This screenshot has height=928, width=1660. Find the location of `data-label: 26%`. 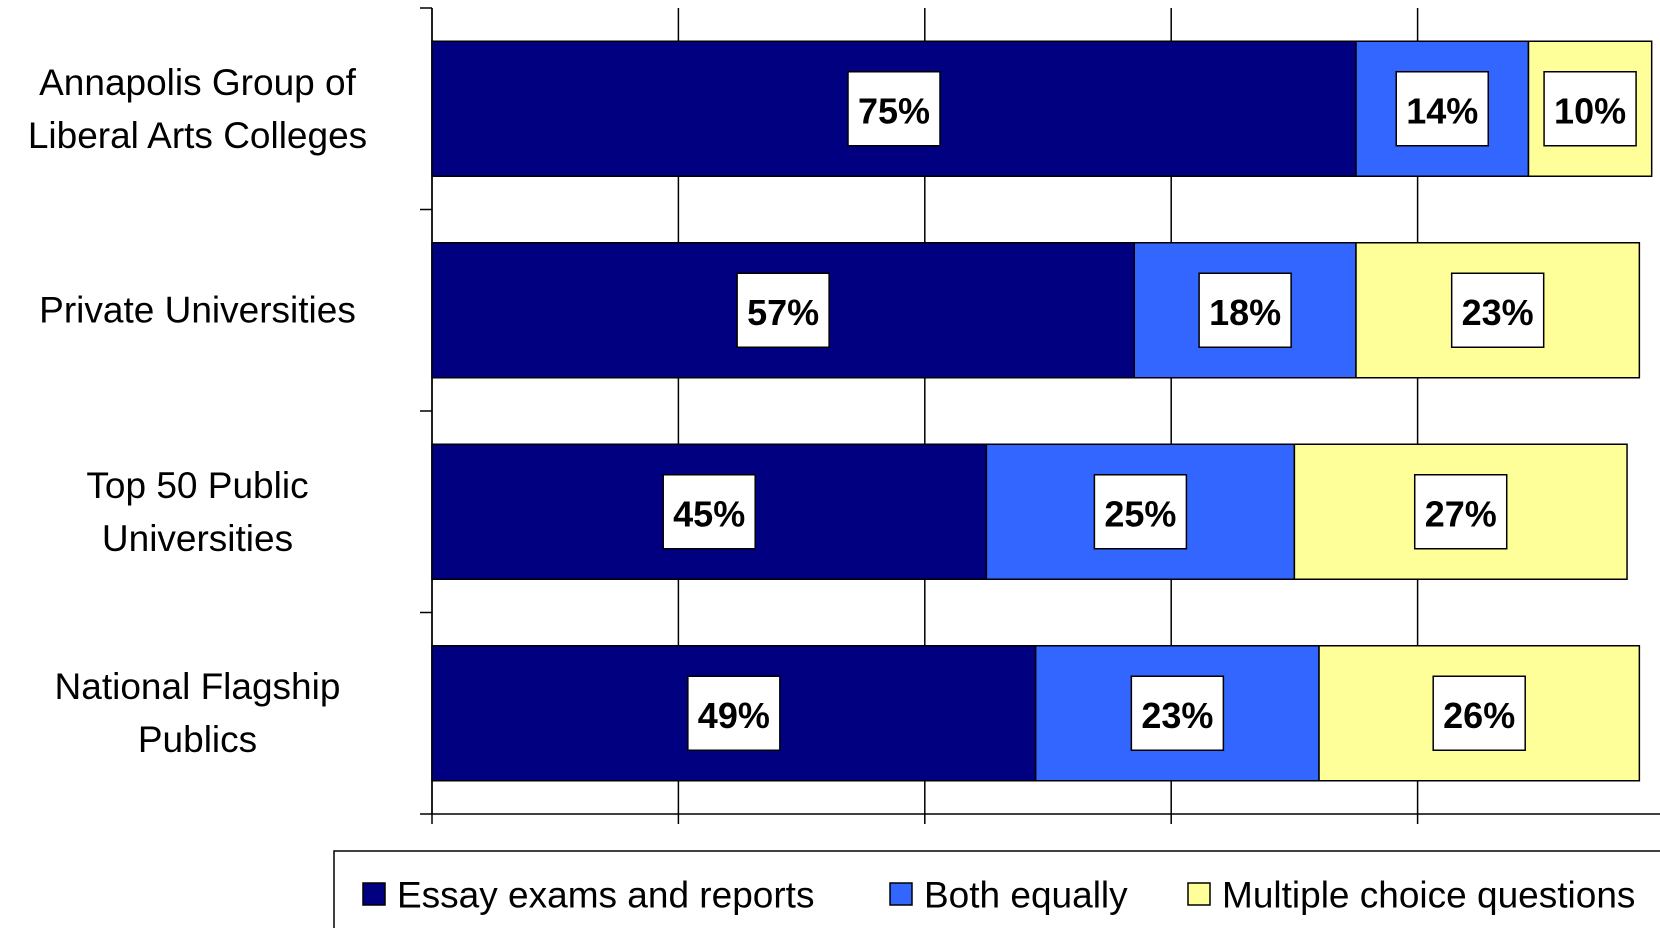

data-label: 26% is located at coordinates (1479, 715).